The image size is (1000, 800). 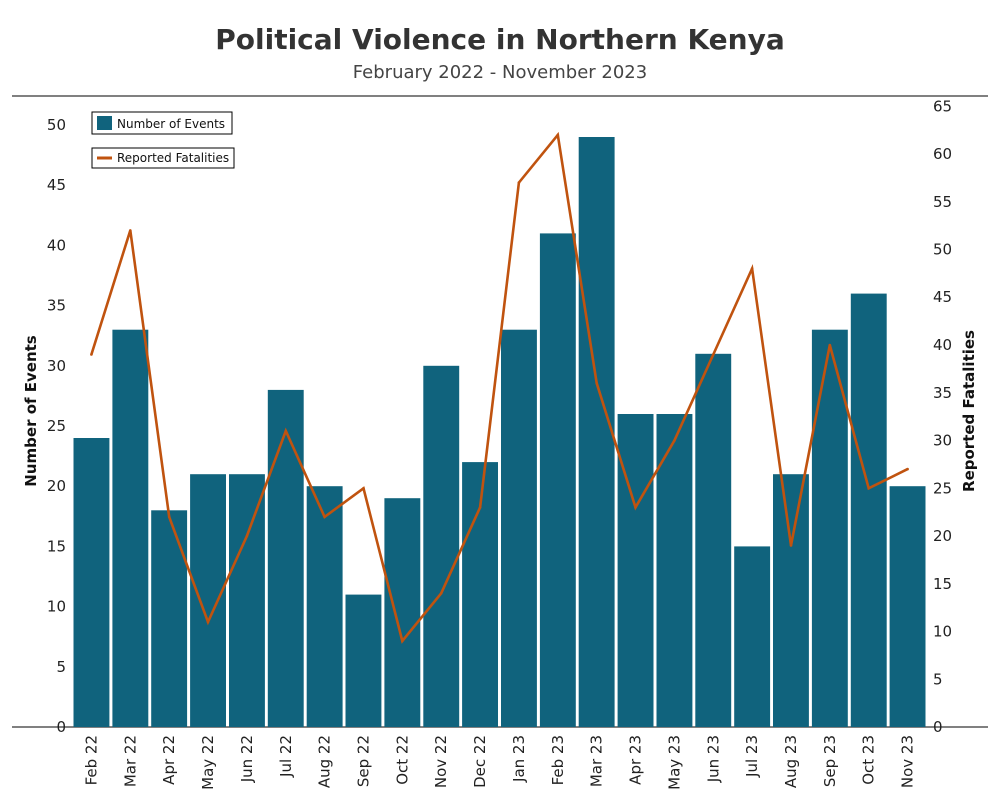 What do you see at coordinates (169, 760) in the screenshot?
I see `x-tick-label-2: Apr 22` at bounding box center [169, 760].